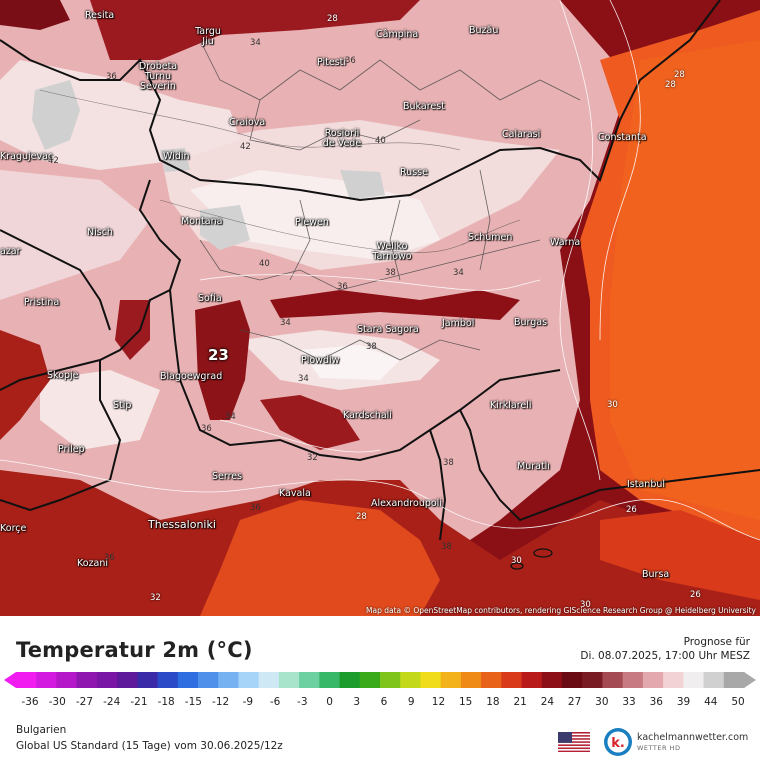  I want to click on colorbar-tick-label: -6, so click(275, 702).